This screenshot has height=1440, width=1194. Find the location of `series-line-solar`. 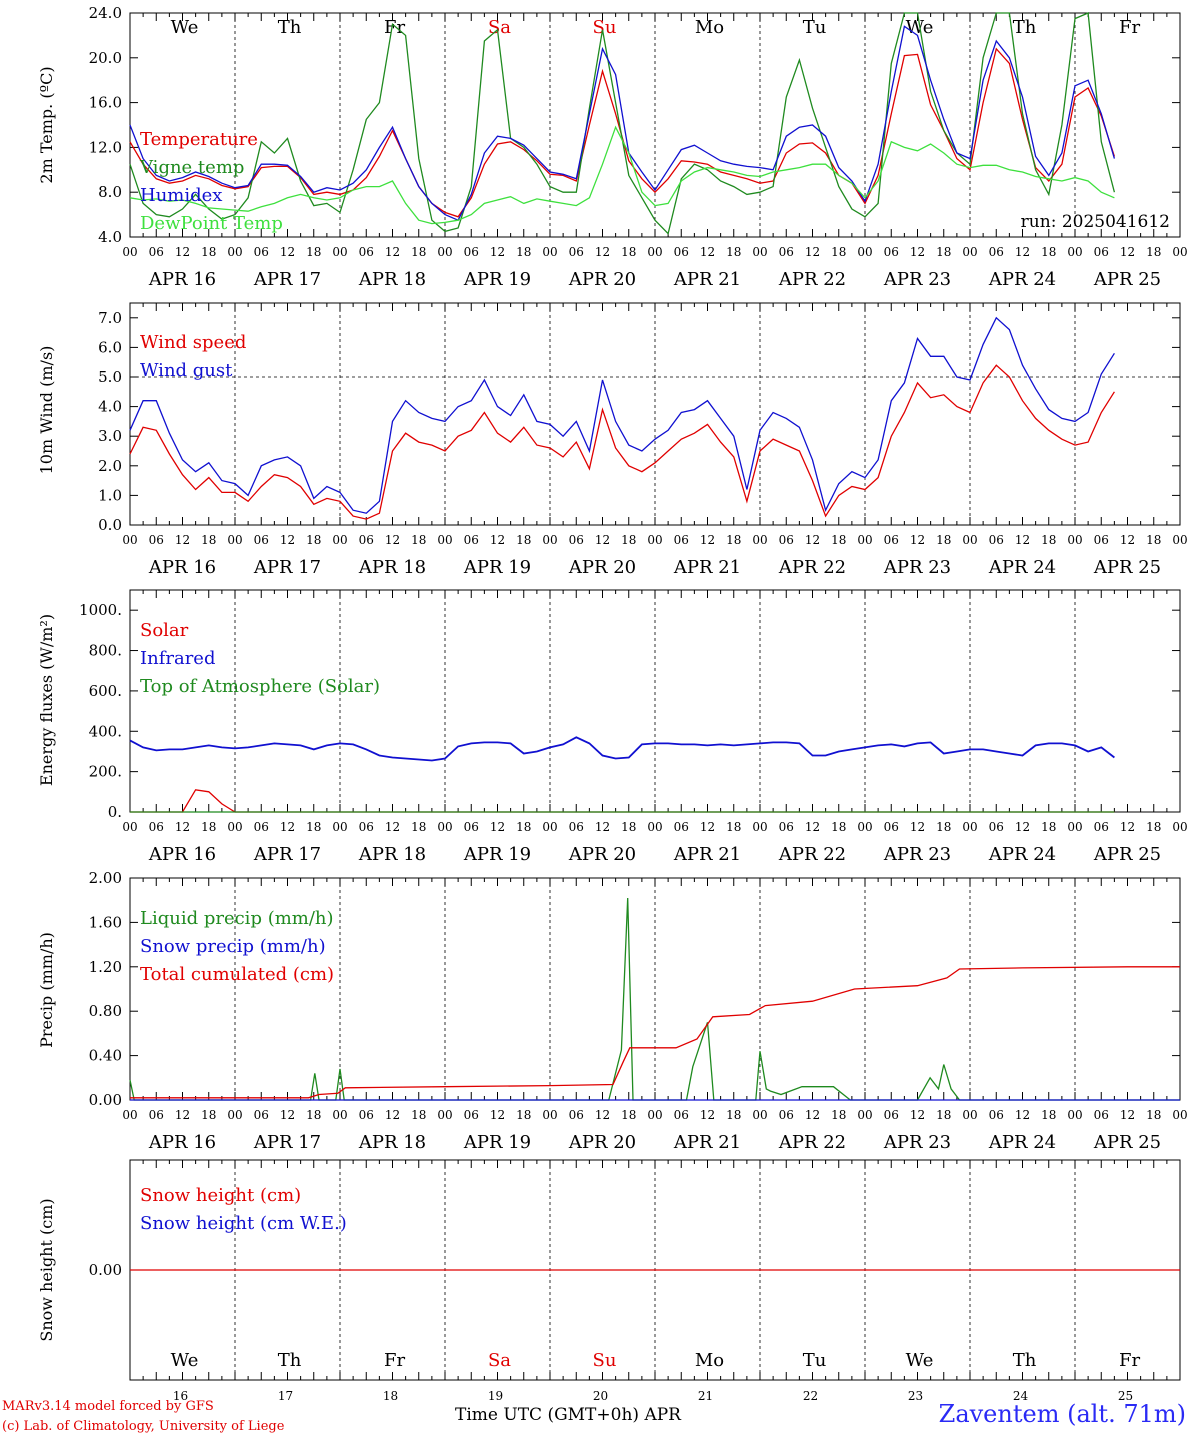

series-line-solar is located at coordinates (622, 801).